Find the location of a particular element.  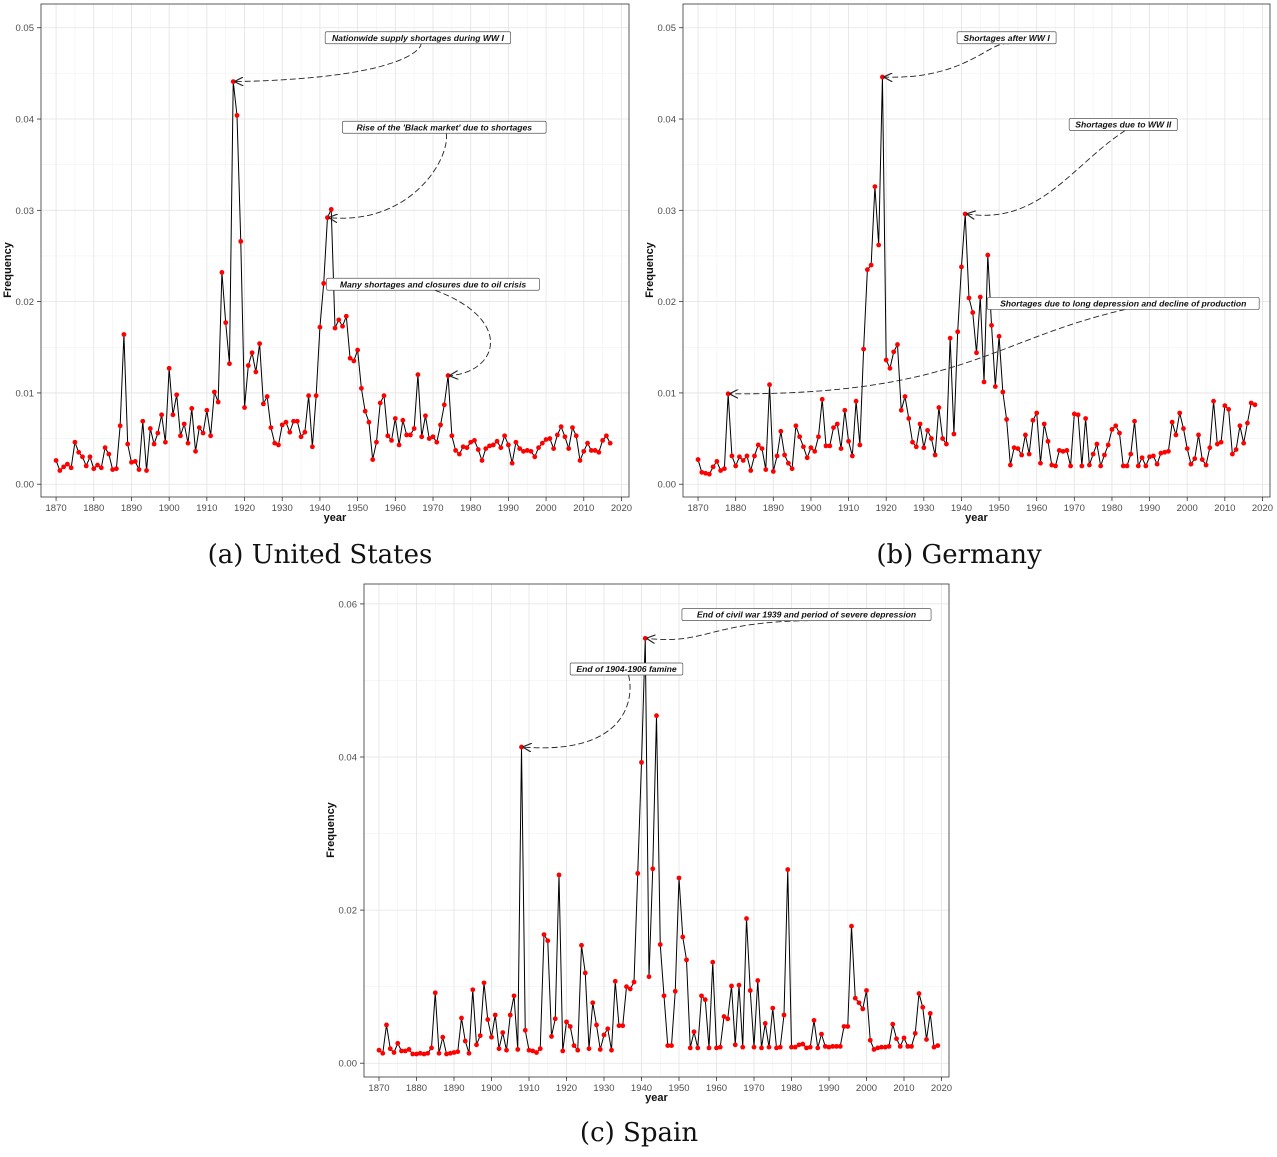

x-tick-label: 1880 is located at coordinates (735, 508).